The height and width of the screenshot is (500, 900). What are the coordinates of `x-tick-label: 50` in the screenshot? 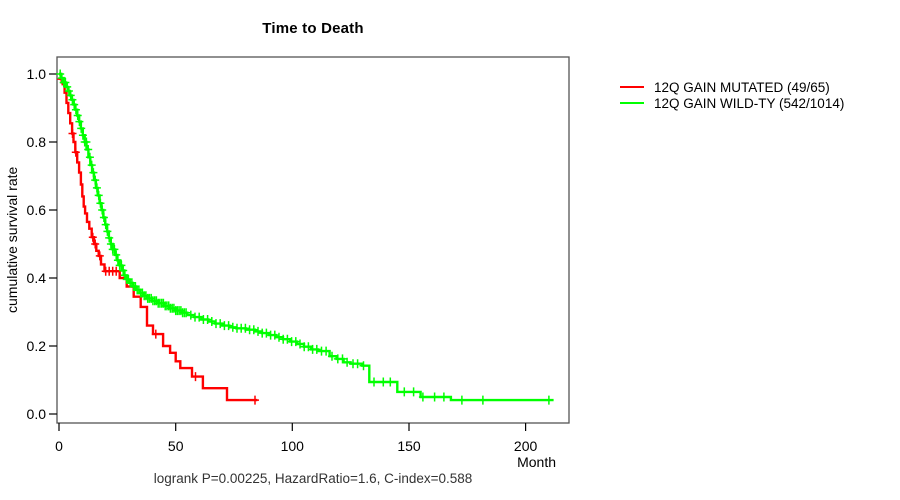 It's located at (176, 446).